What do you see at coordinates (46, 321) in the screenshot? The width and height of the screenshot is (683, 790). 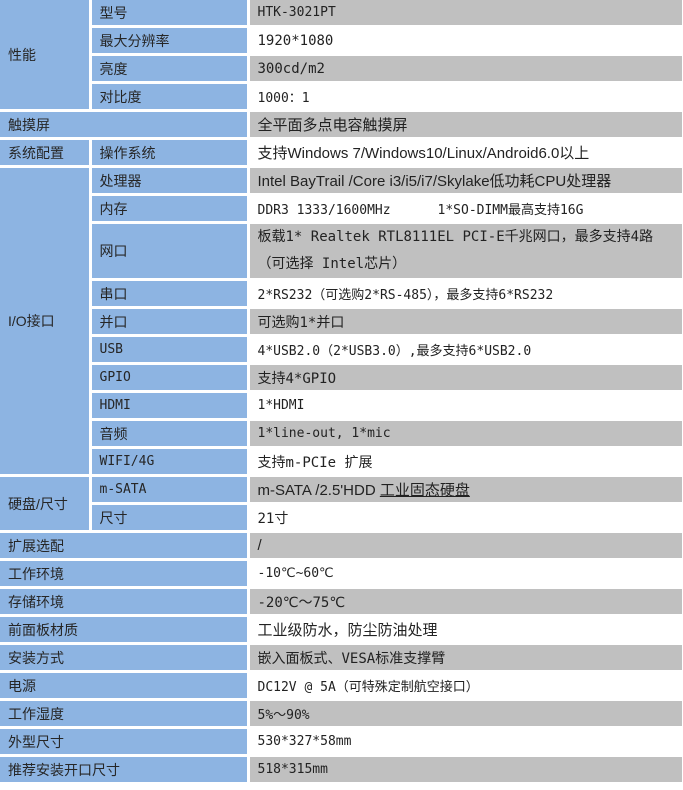 I see `category-cell-io: I/O接口` at bounding box center [46, 321].